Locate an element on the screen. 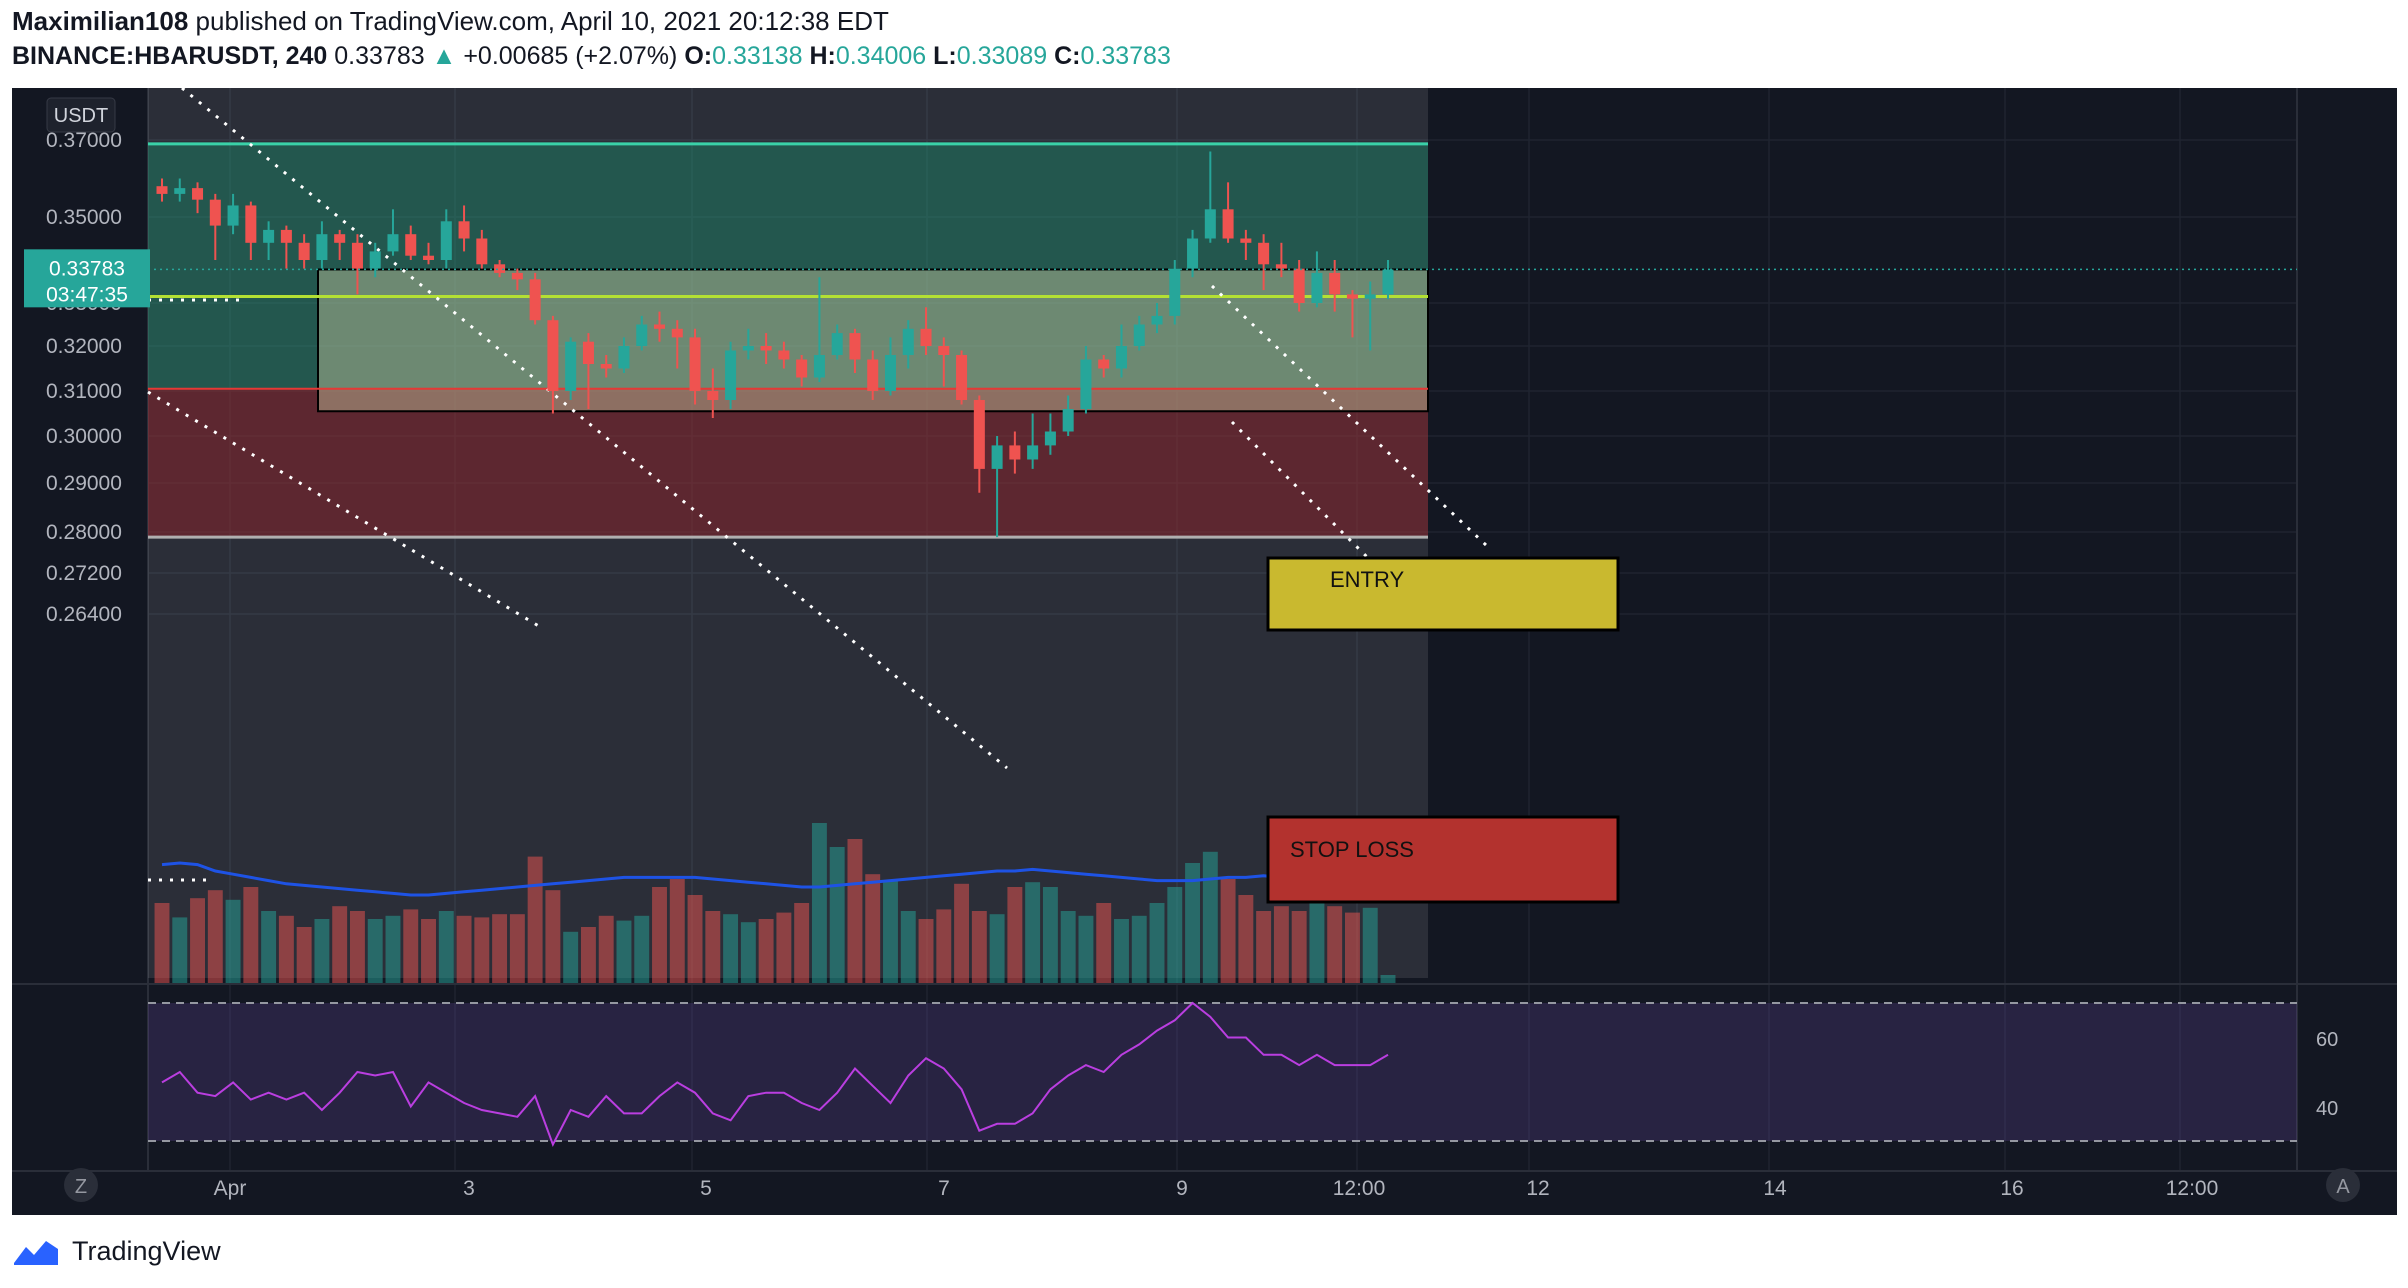 Image resolution: width=2408 pixels, height=1288 pixels. time-tick-1: 3 is located at coordinates (469, 1188).